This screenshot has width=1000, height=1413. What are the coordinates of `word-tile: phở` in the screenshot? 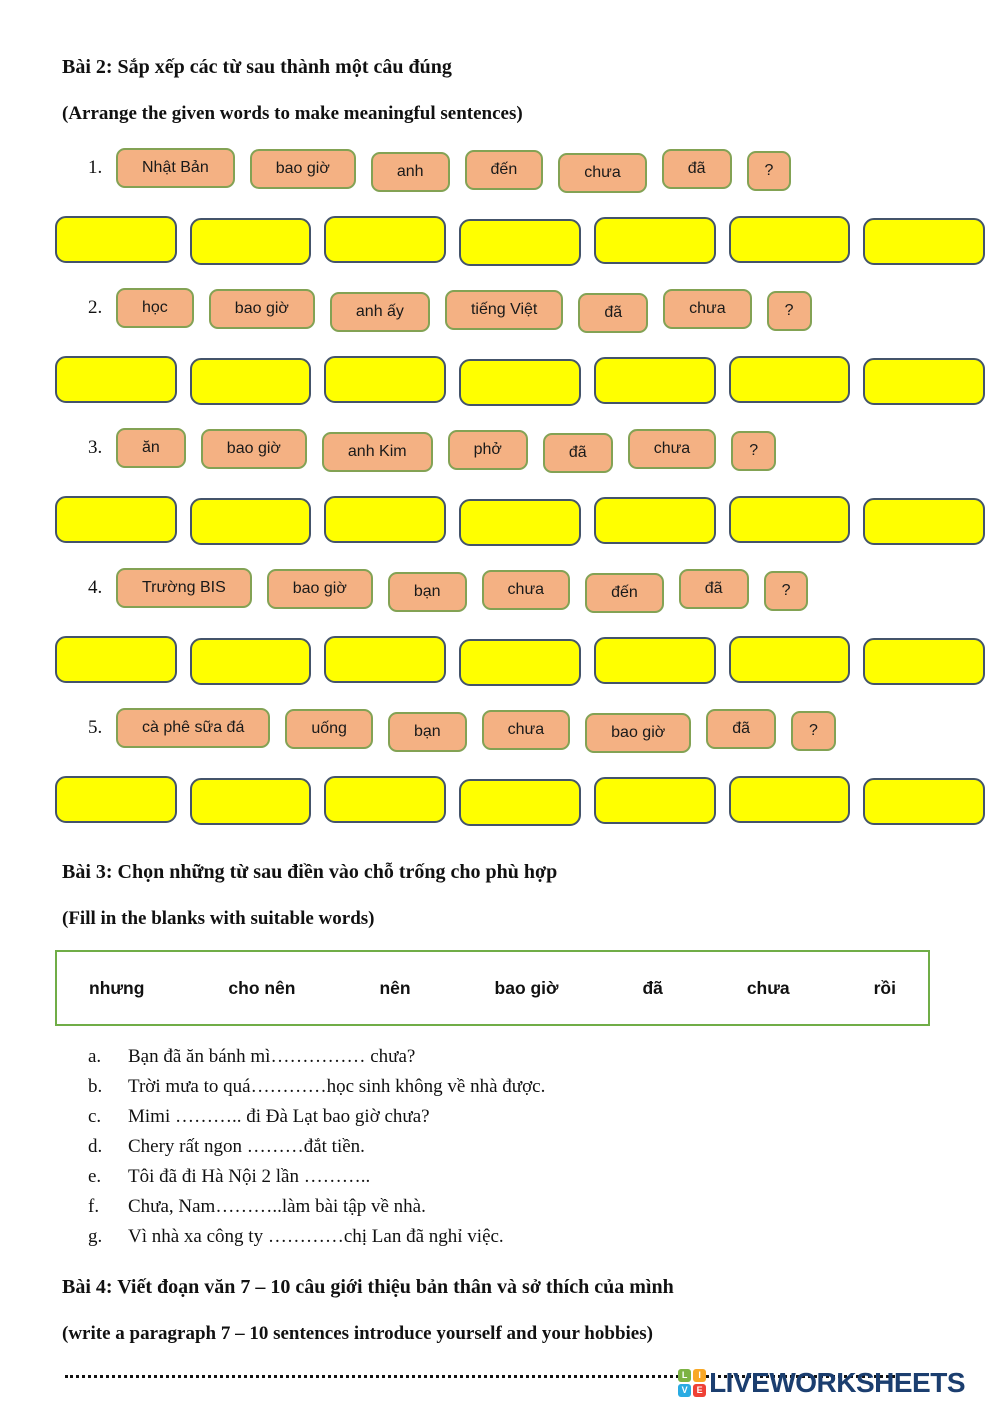 It's located at (487, 450).